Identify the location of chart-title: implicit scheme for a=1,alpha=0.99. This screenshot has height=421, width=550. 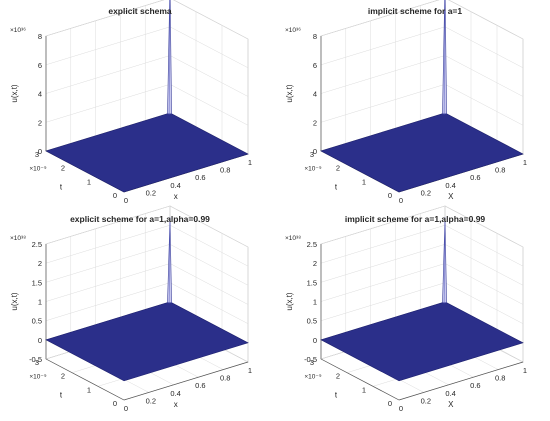
(415, 219).